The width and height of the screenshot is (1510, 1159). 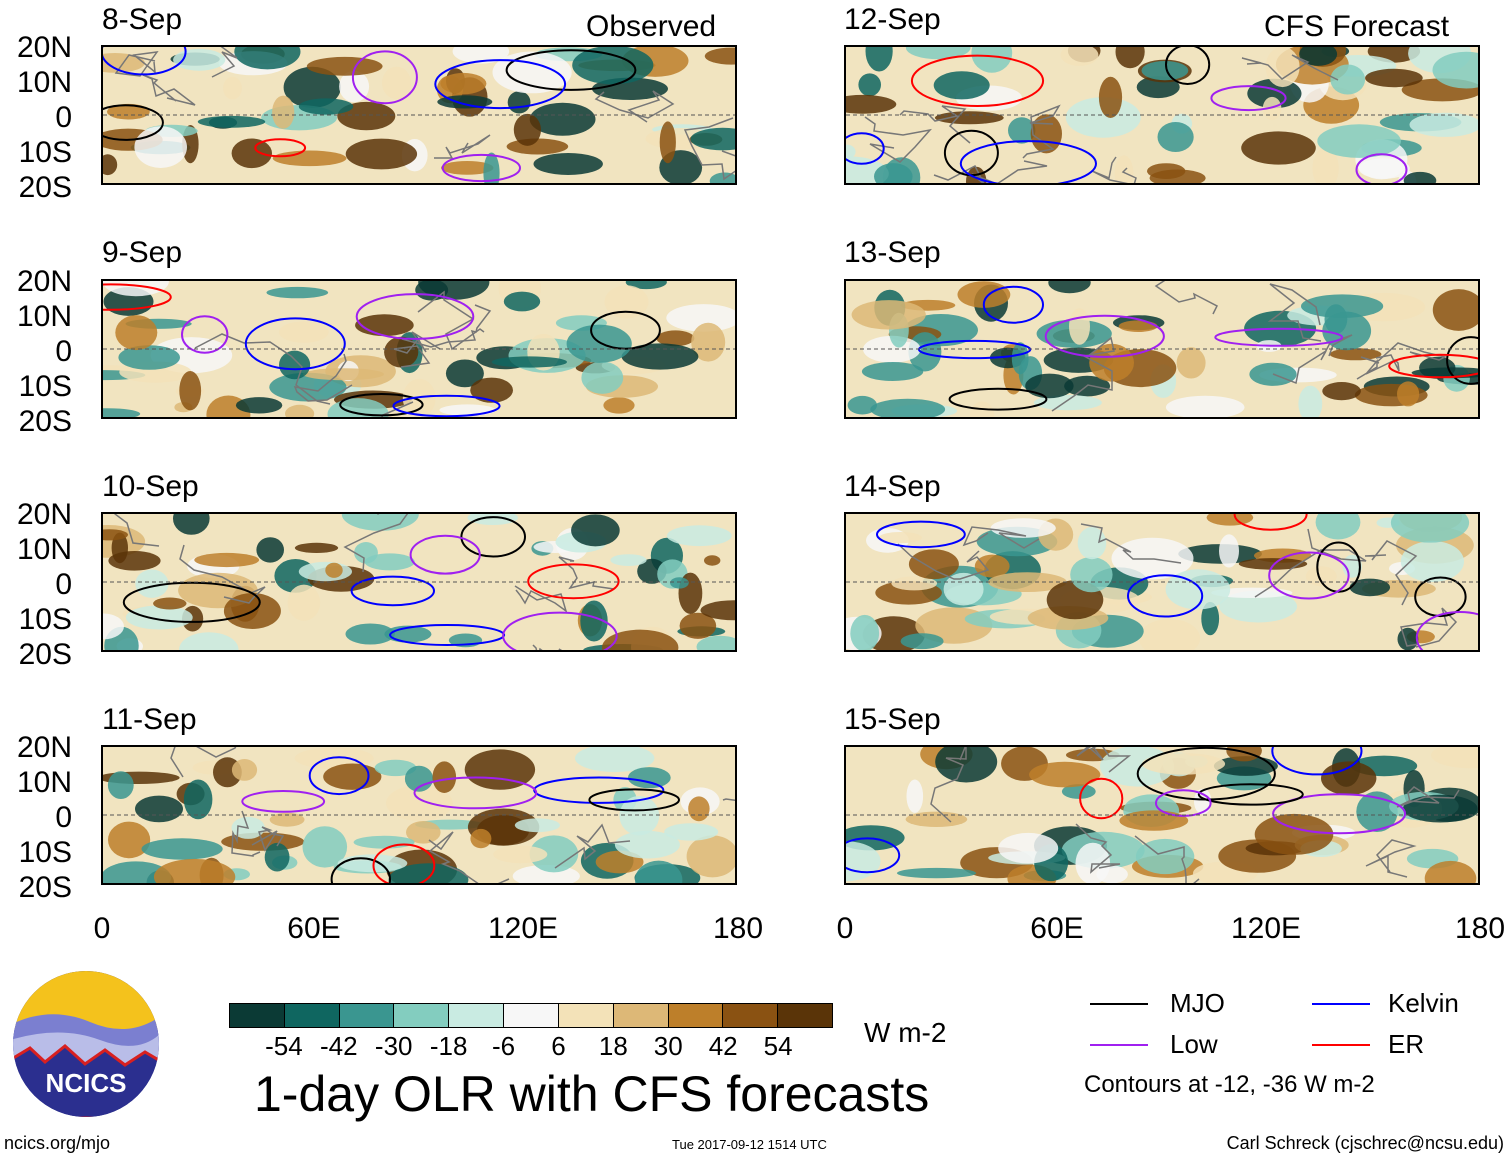 I want to click on panel-date-6: 13-Sep, so click(x=892, y=252).